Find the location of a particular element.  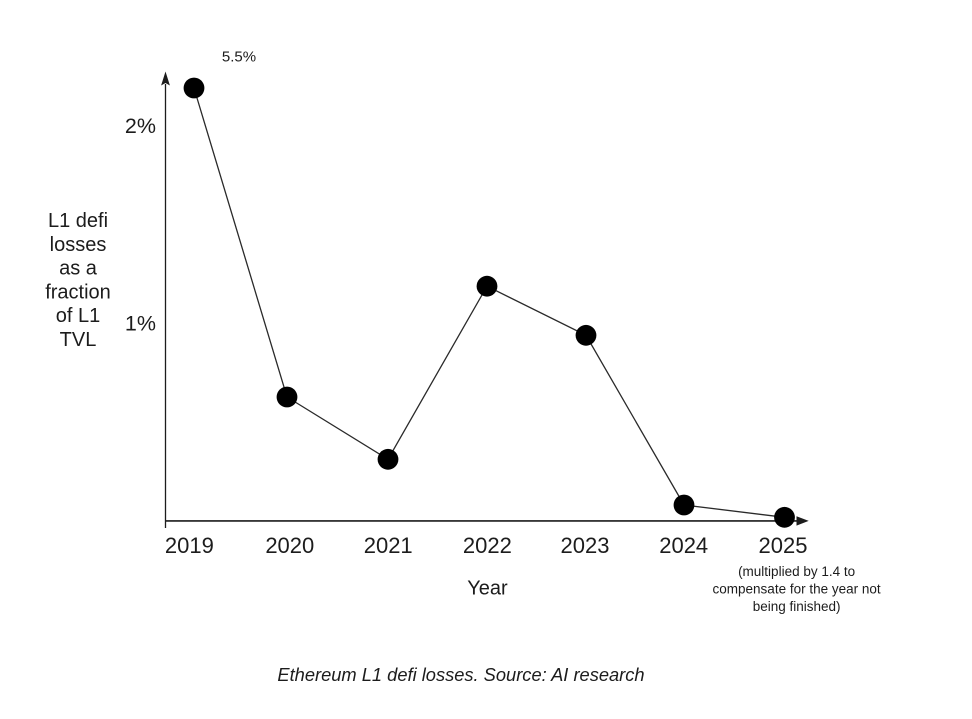

svg-text: of L1 is located at coordinates (78, 316).